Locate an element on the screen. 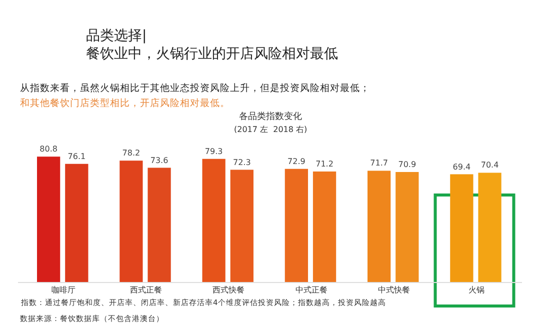  chart-subtitle: 各品类指数变化 is located at coordinates (270, 116).